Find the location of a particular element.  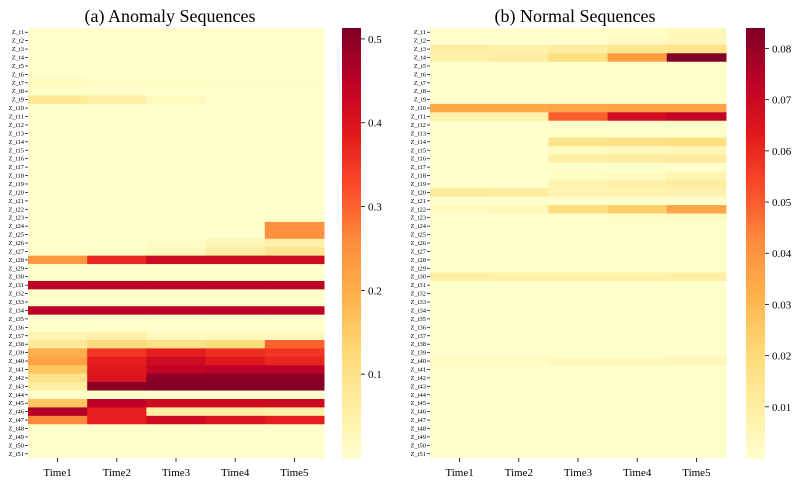

row-label: Z_t8 is located at coordinates (18, 91).